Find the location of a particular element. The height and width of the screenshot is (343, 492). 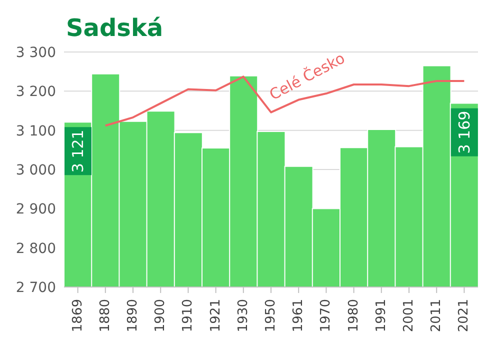

y-tick-label: 2 900 is located at coordinates (36, 210).